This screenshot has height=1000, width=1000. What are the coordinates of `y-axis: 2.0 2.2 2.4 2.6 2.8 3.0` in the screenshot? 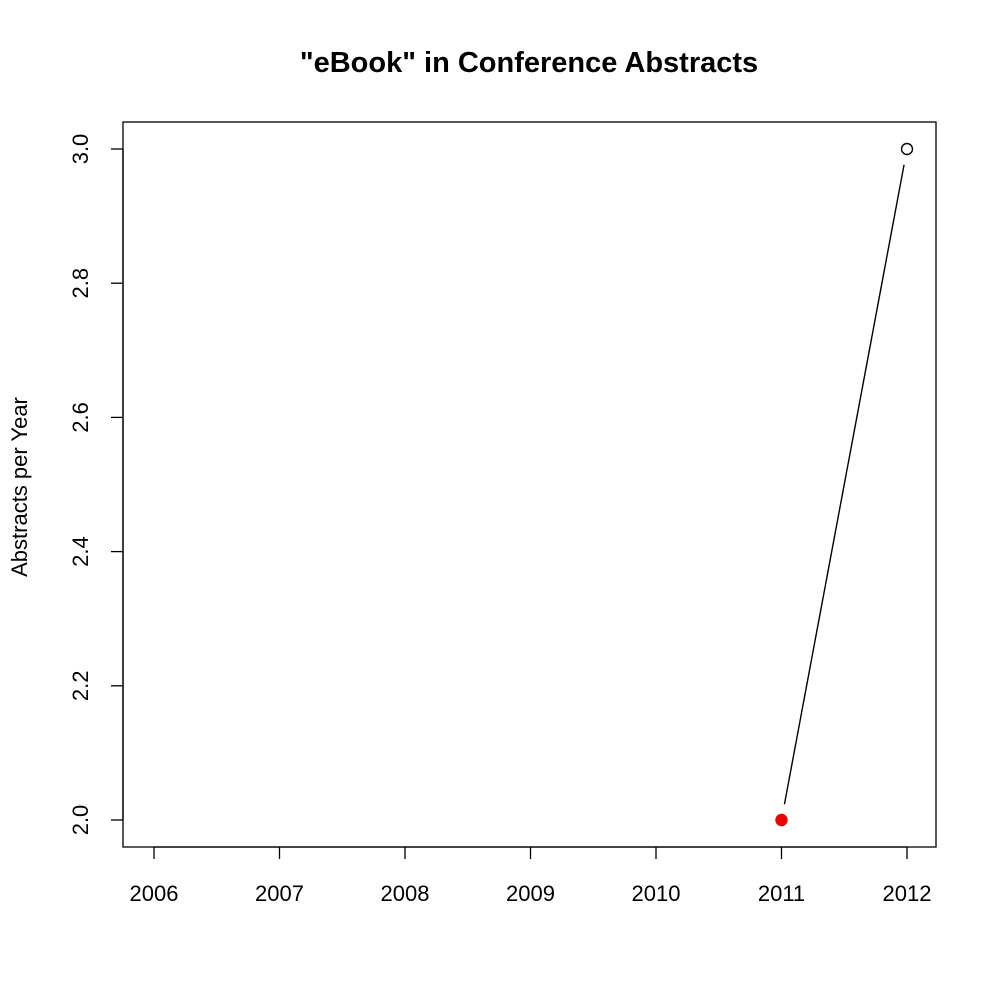 It's located at (96, 485).